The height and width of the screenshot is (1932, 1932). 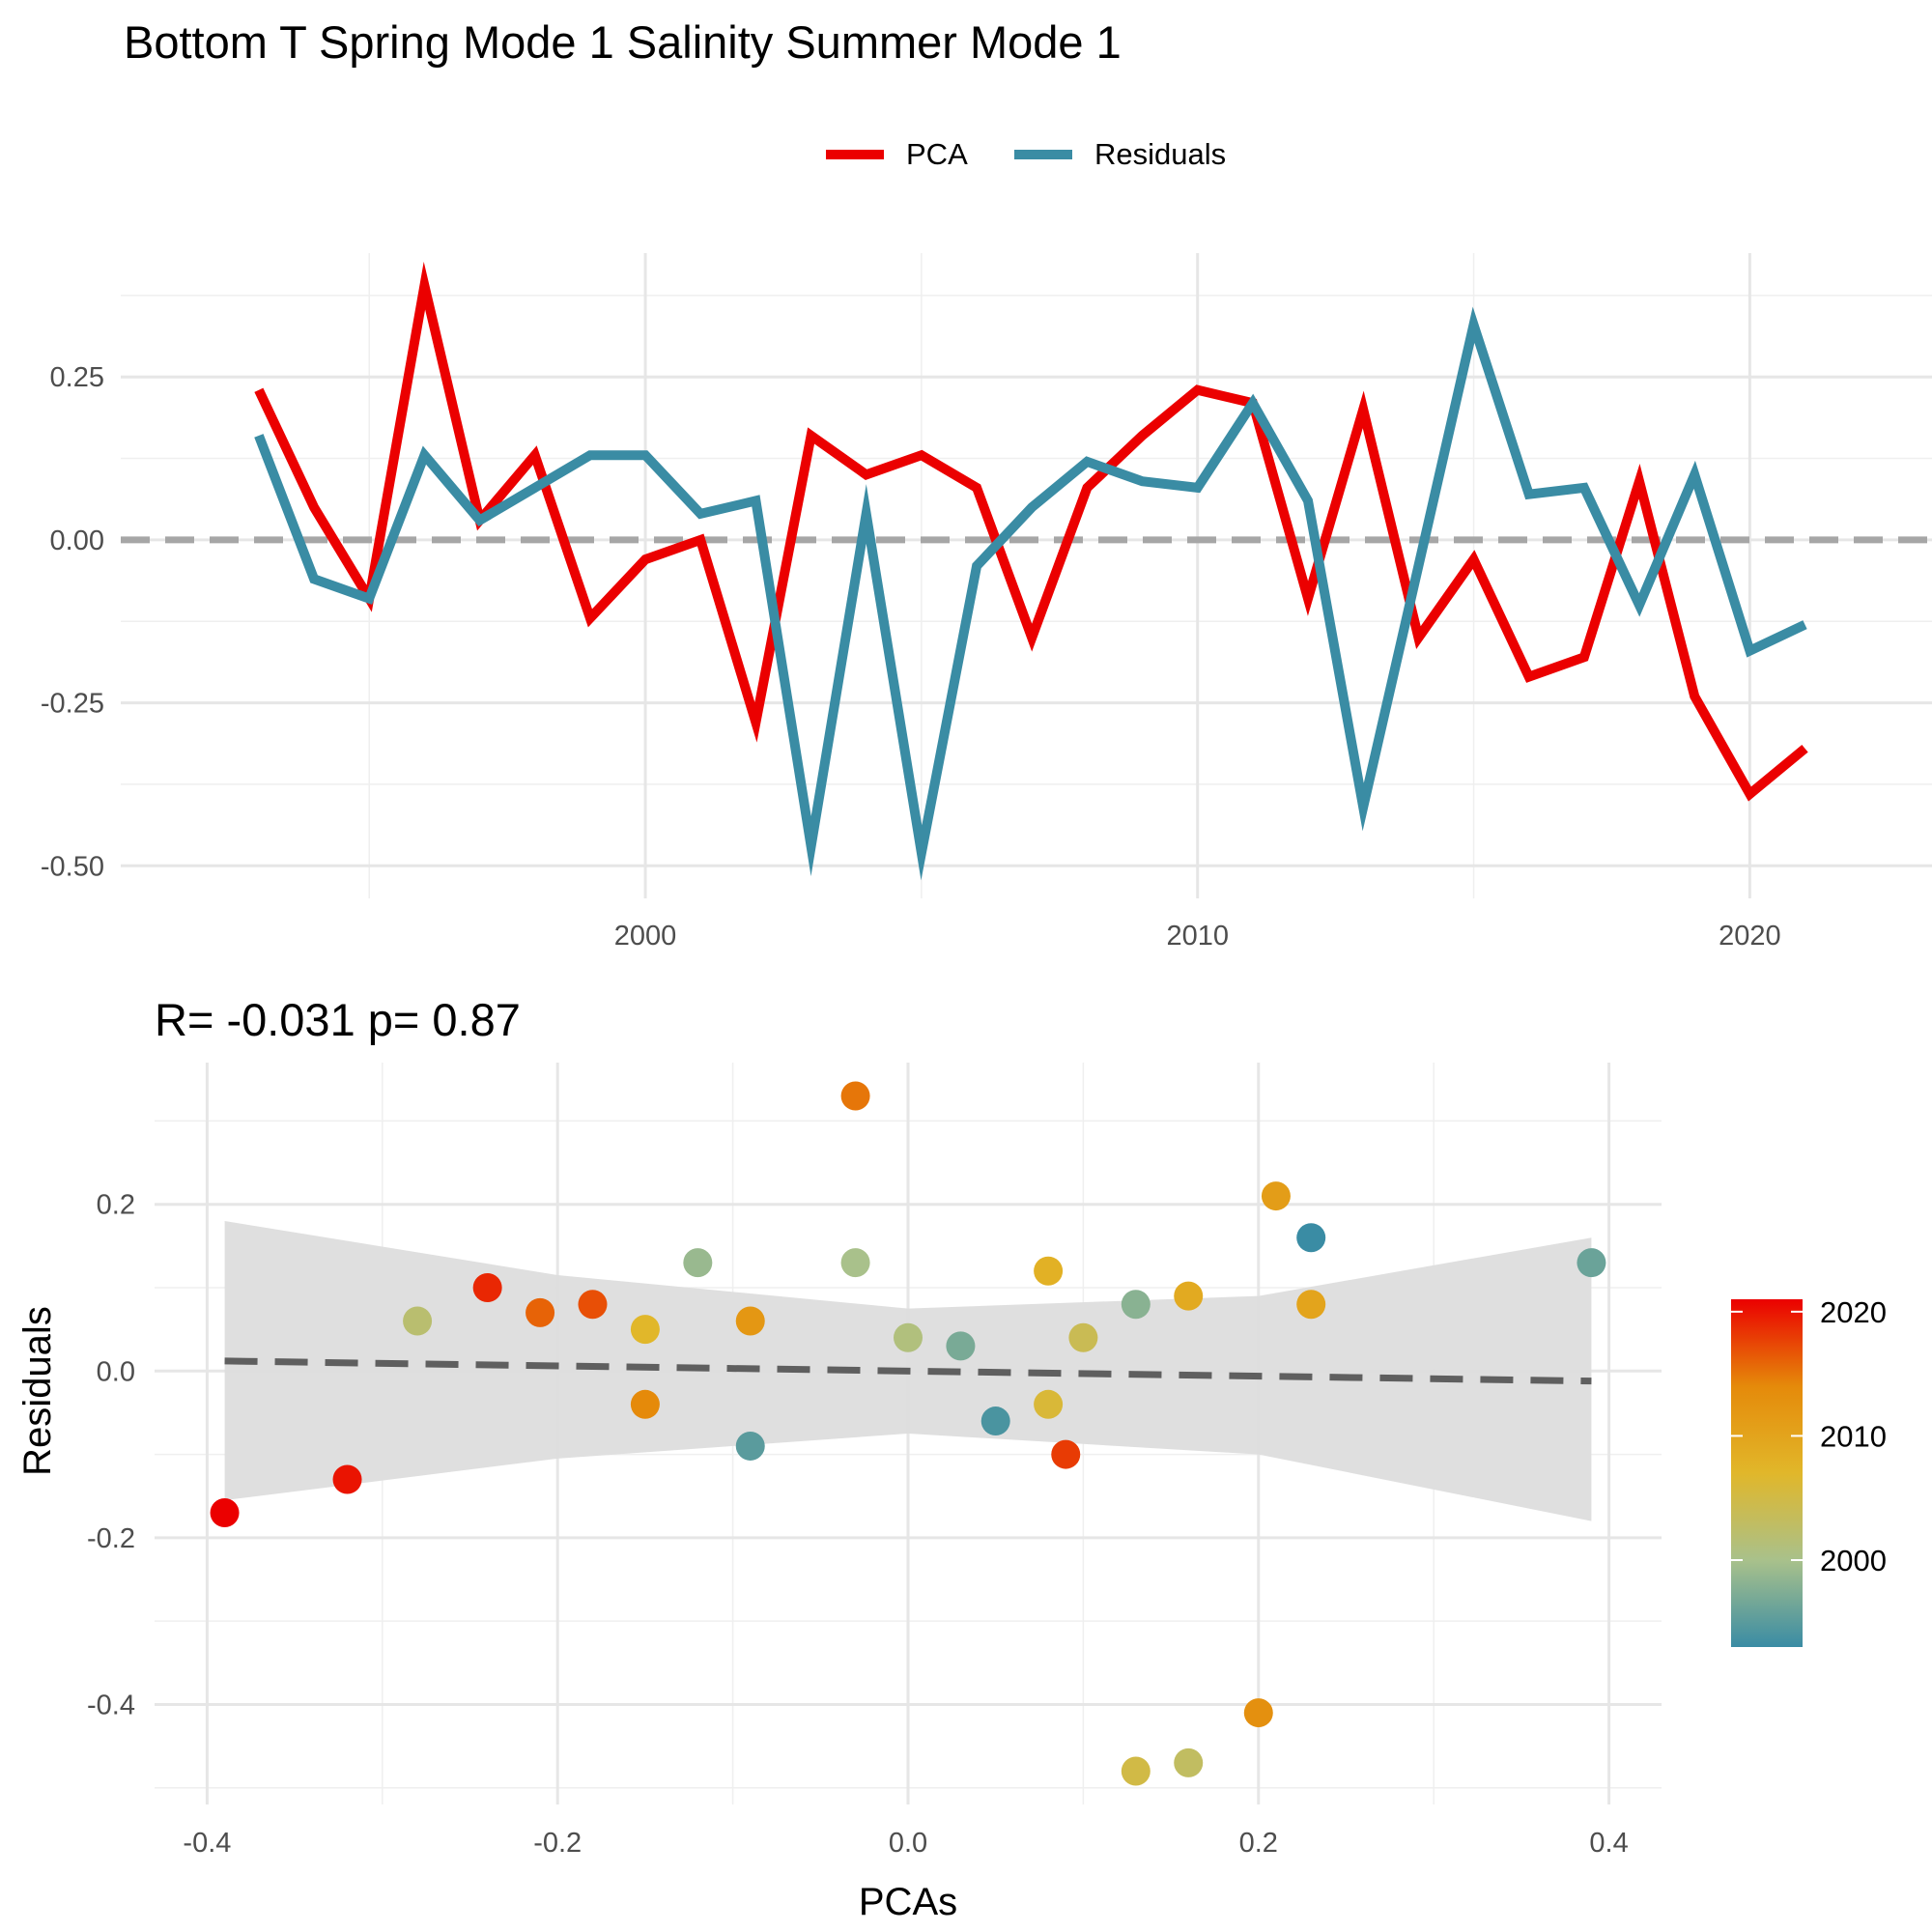 What do you see at coordinates (908, 1371) in the screenshot?
I see `regression-fit-line` at bounding box center [908, 1371].